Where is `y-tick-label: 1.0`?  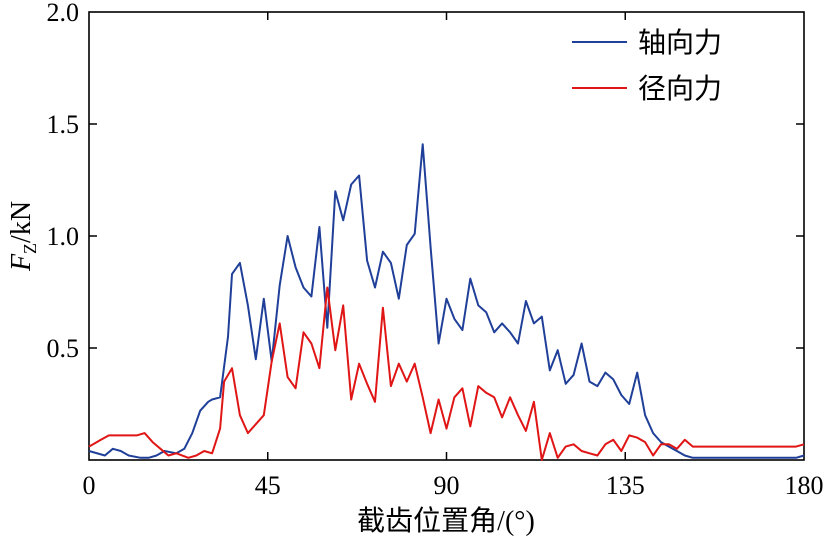 y-tick-label: 1.0 is located at coordinates (63, 236).